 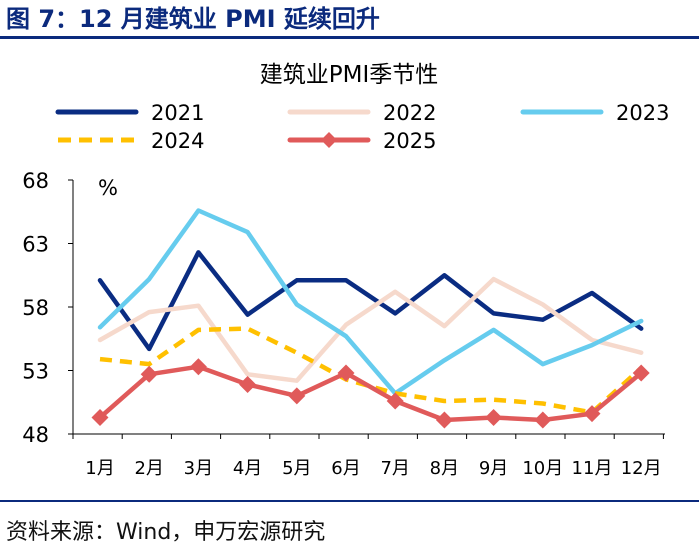 What do you see at coordinates (361, 113) in the screenshot?
I see `legend-item-2022: 2022` at bounding box center [361, 113].